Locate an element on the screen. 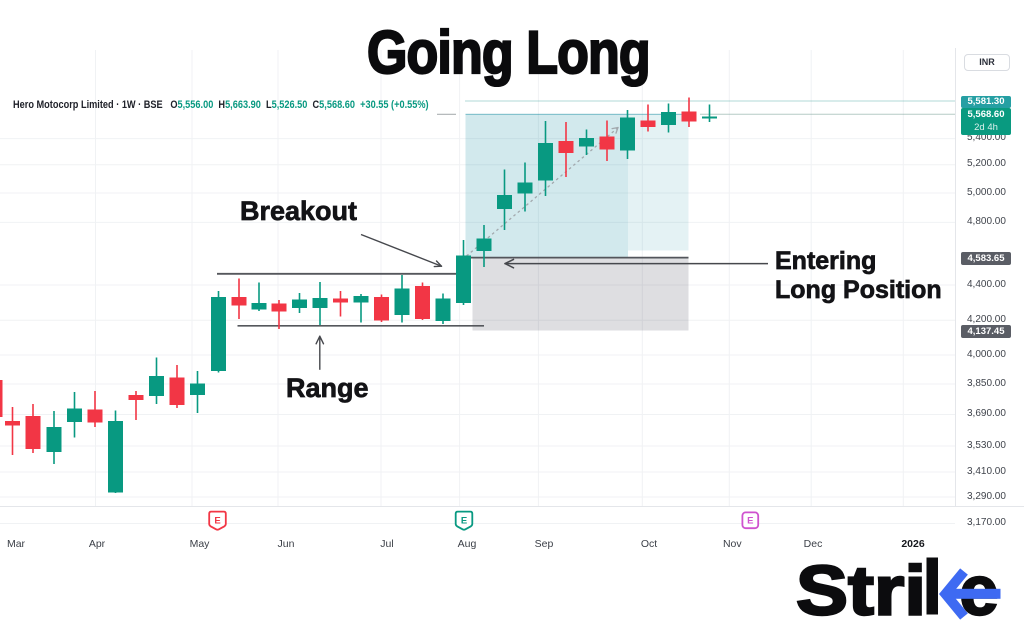  svg-text: Stri is located at coordinates (861, 590).